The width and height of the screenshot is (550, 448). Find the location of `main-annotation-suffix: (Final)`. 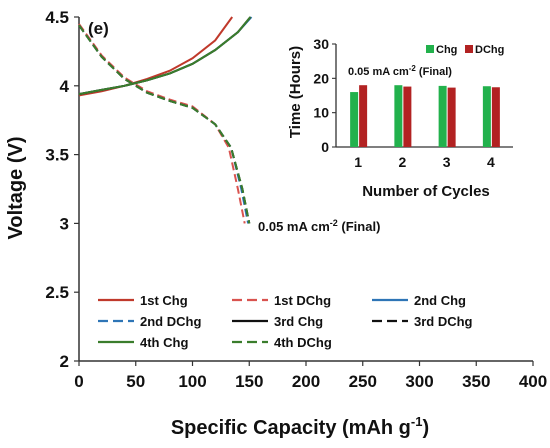

main-annotation-suffix: (Final) is located at coordinates (359, 226).